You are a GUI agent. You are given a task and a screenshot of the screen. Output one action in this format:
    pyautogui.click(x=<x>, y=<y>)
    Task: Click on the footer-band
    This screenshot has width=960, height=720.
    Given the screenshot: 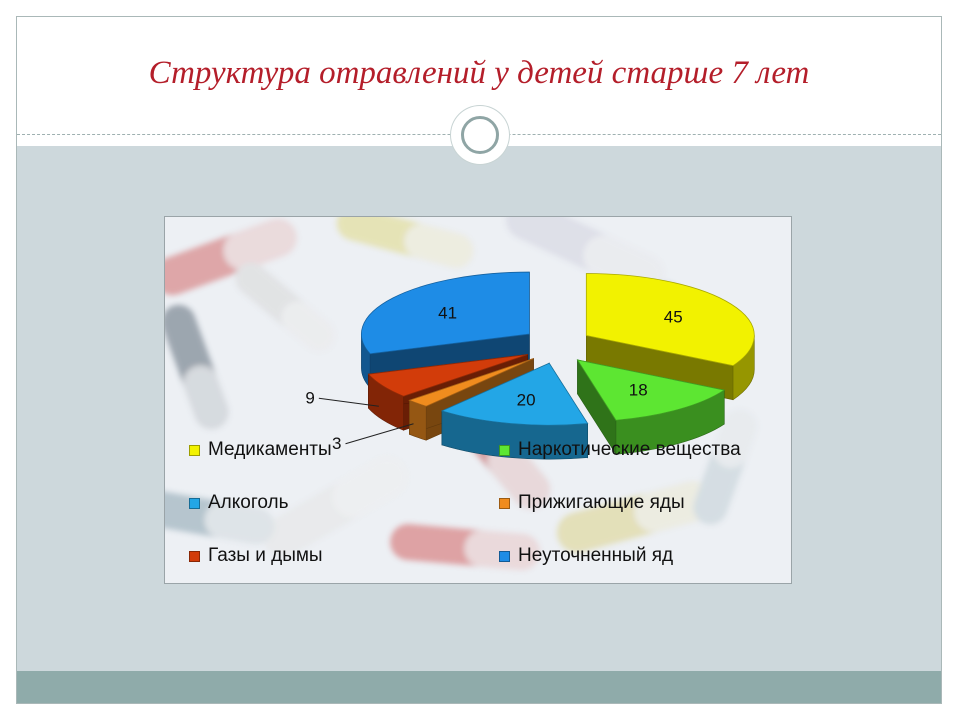 What is the action you would take?
    pyautogui.click(x=479, y=687)
    